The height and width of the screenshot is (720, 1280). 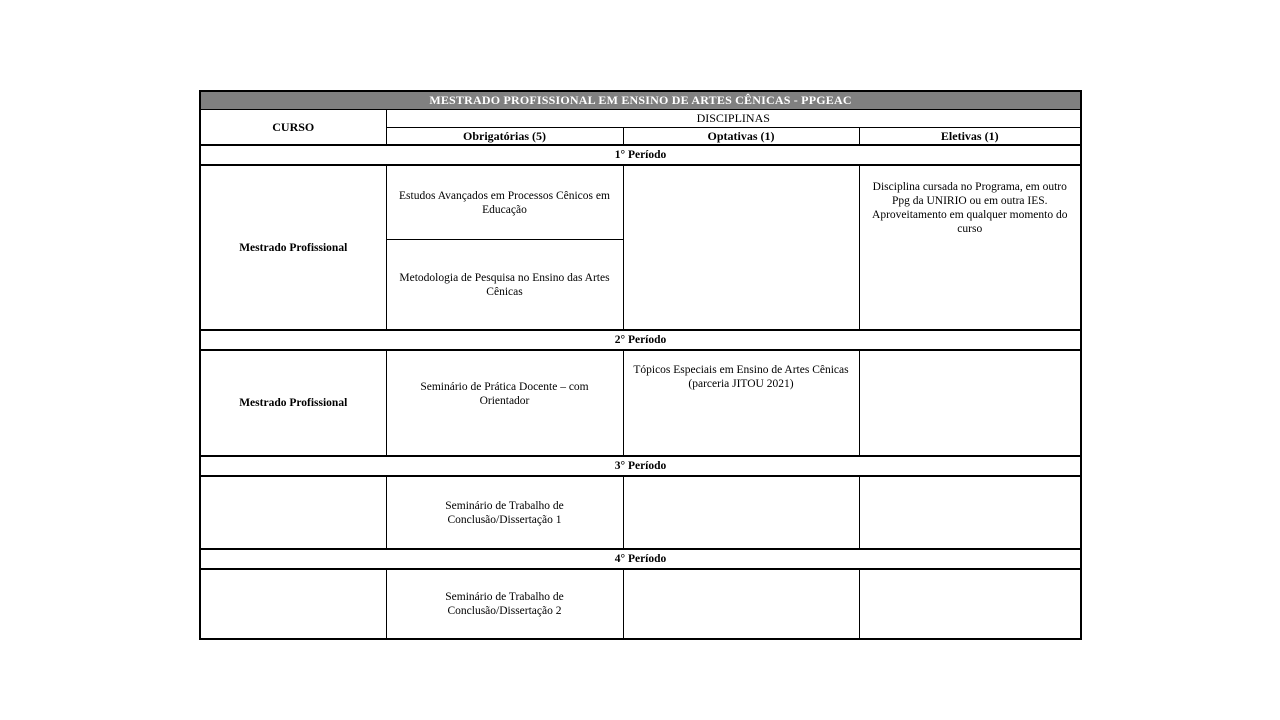 I want to click on period-3-eletiva-cell, so click(x=970, y=512).